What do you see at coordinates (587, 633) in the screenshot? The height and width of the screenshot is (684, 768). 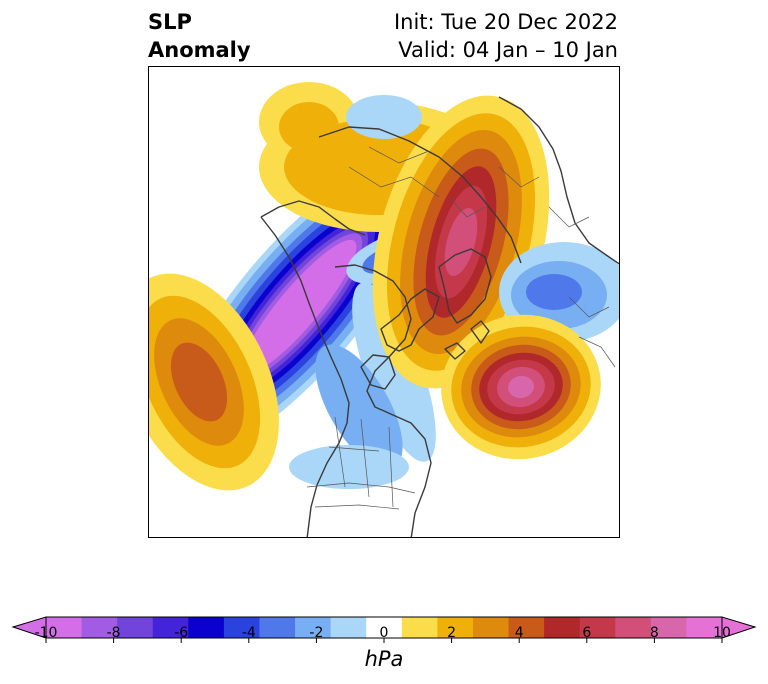 I see `colorbar-tick-label: 6` at bounding box center [587, 633].